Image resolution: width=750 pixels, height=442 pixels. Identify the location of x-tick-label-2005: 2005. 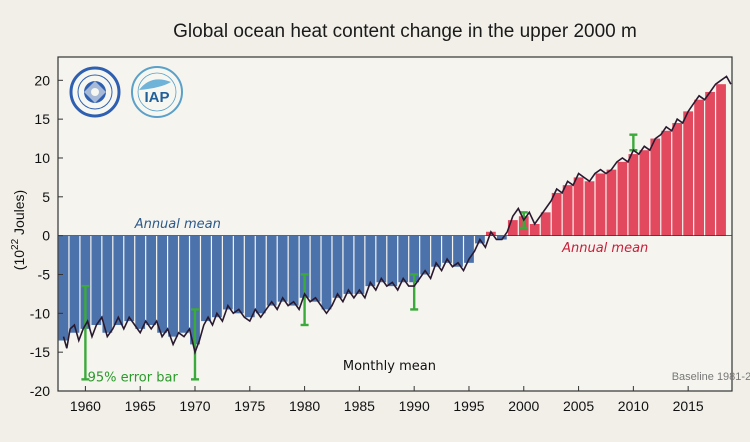
(578, 406).